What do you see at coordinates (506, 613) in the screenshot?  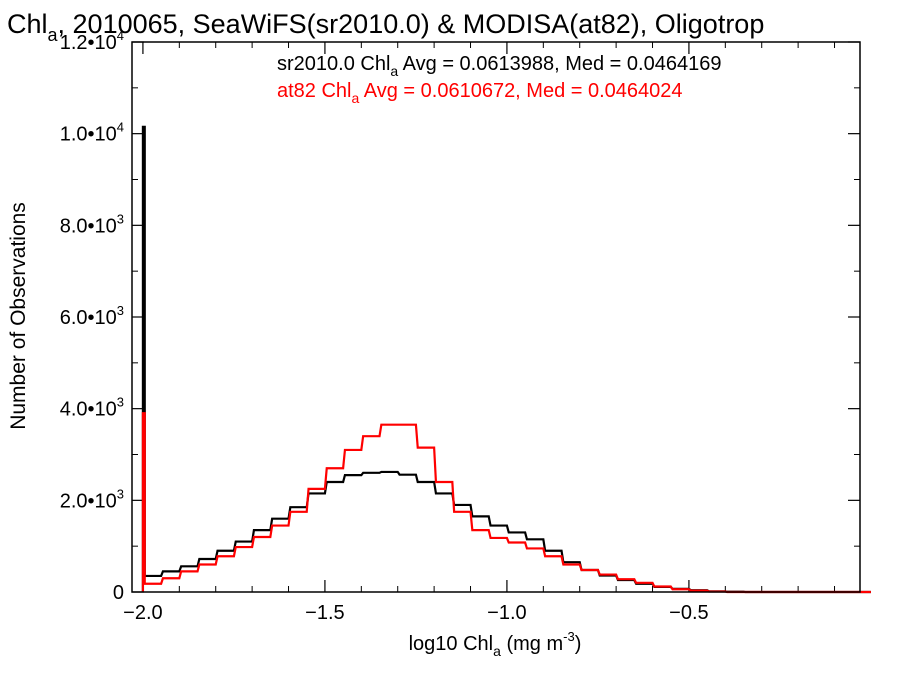 I see `x-tick-label: −1.0` at bounding box center [506, 613].